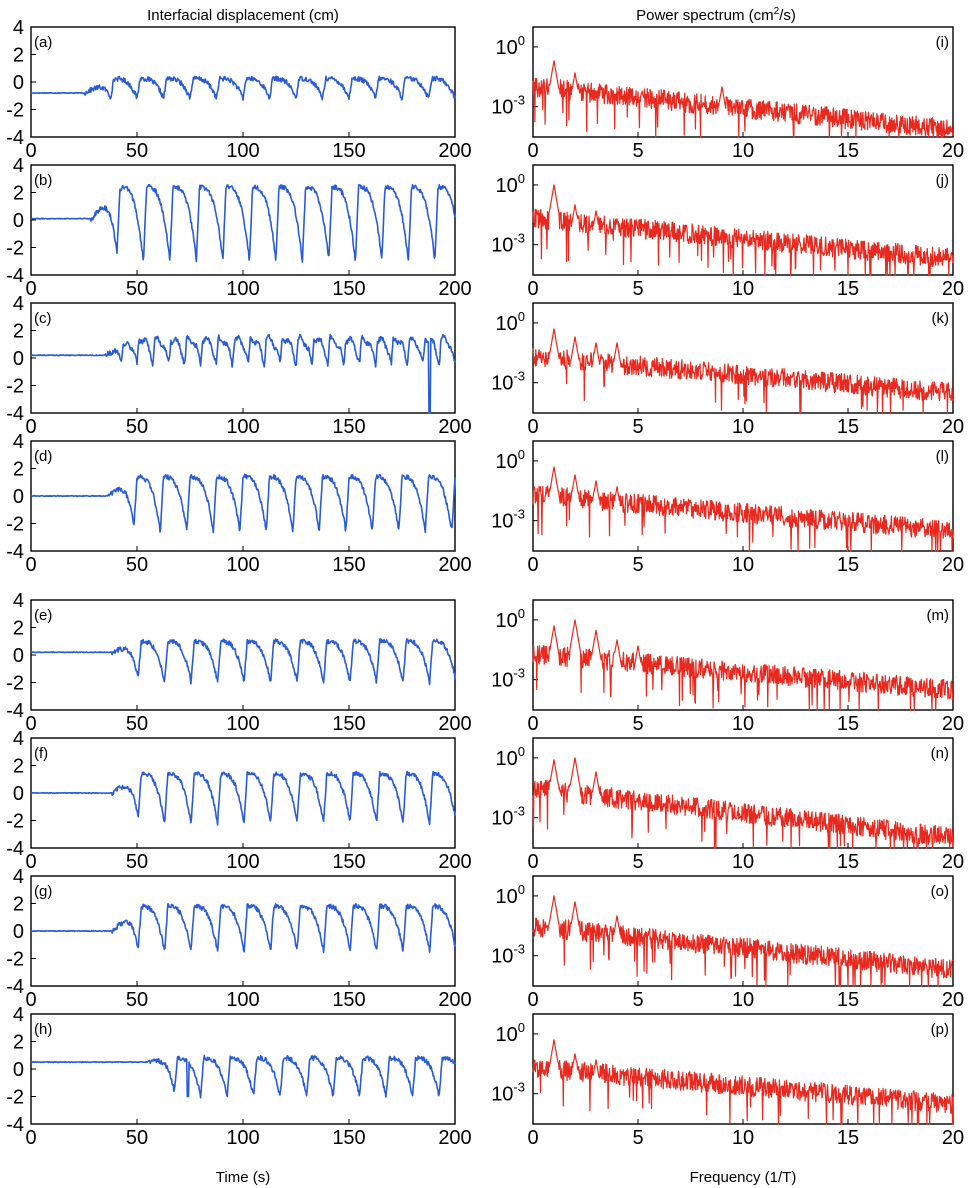 This screenshot has width=971, height=1188. Describe the element at coordinates (43, 42) in the screenshot. I see `panel-label: (a)` at that location.